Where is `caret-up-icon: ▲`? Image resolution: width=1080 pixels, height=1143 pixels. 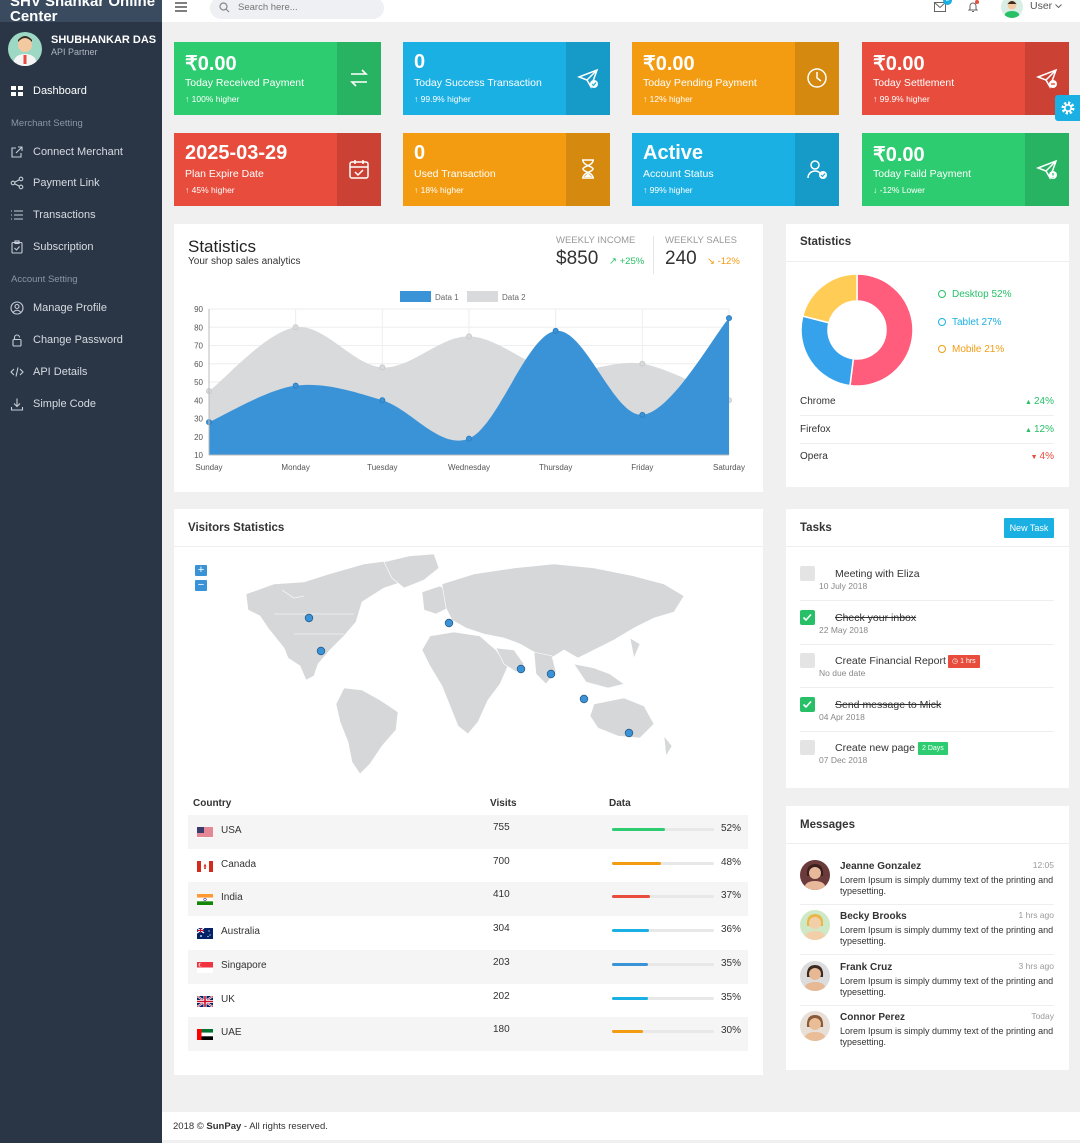 caret-up-icon: ▲ is located at coordinates (1028, 430).